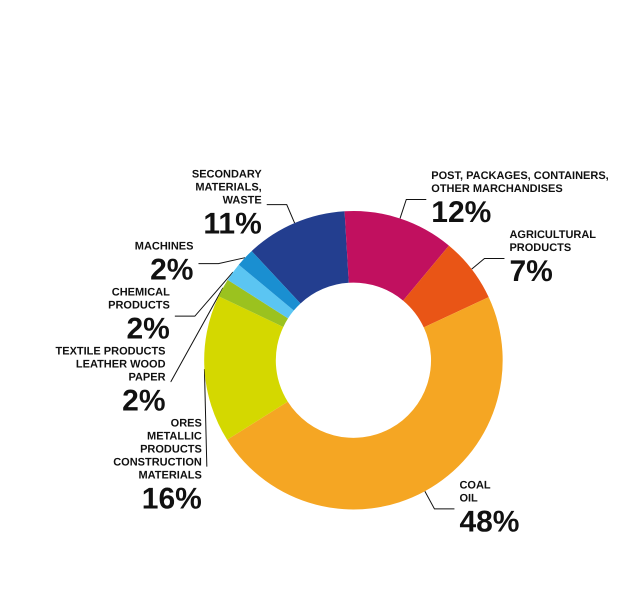  What do you see at coordinates (139, 299) in the screenshot?
I see `slice-label: CHEMICAL PRODUCTS` at bounding box center [139, 299].